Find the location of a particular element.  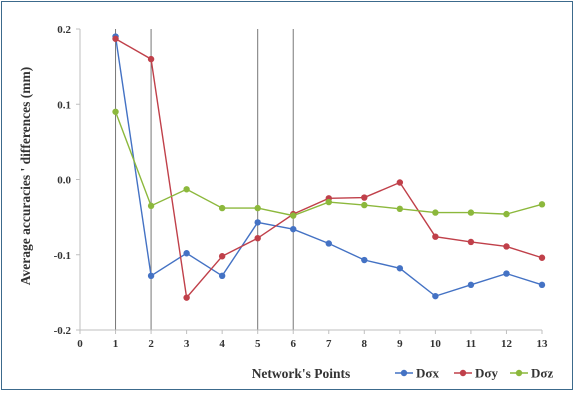

legend-item: Dσx is located at coordinates (417, 373).